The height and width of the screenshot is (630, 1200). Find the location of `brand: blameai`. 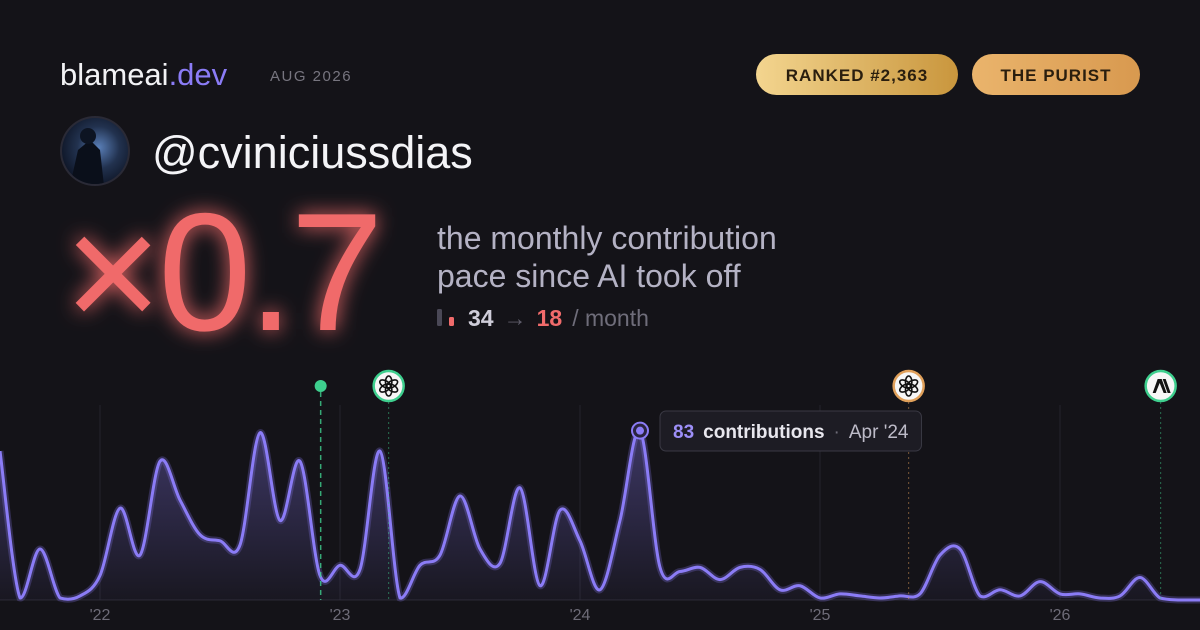

brand: blameai is located at coordinates (114, 74).